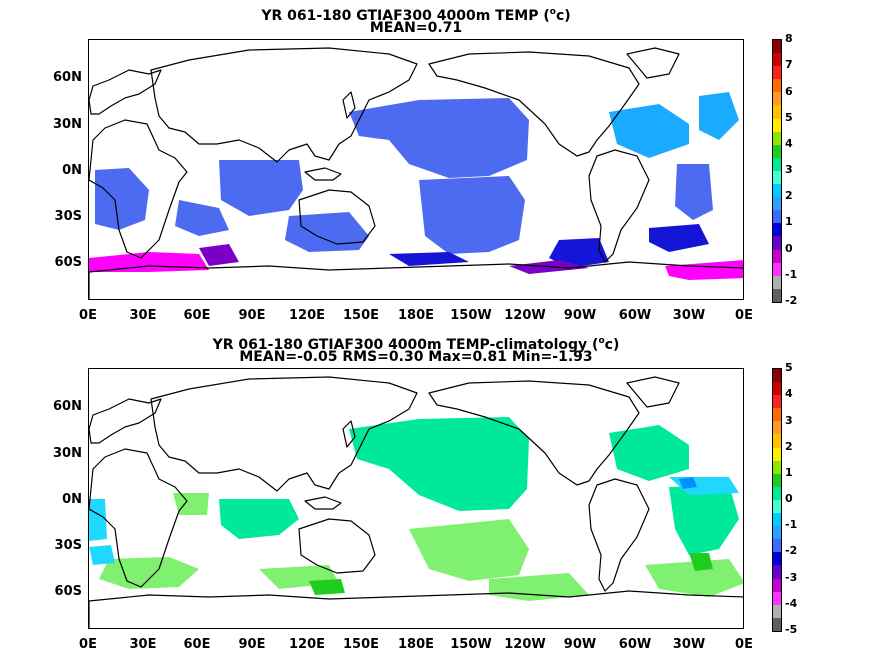 The image size is (875, 656). I want to click on panel1-colorbar-label: 0, so click(789, 248).